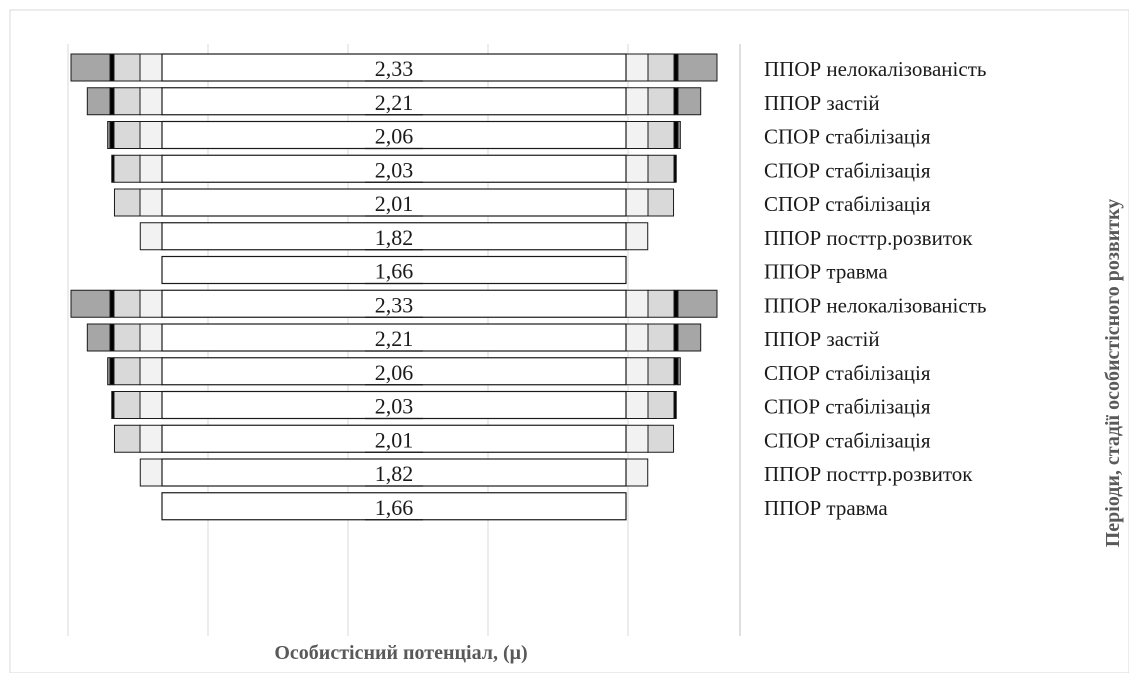  I want to click on category-label: ППОР нелокалізованість, so click(875, 305).